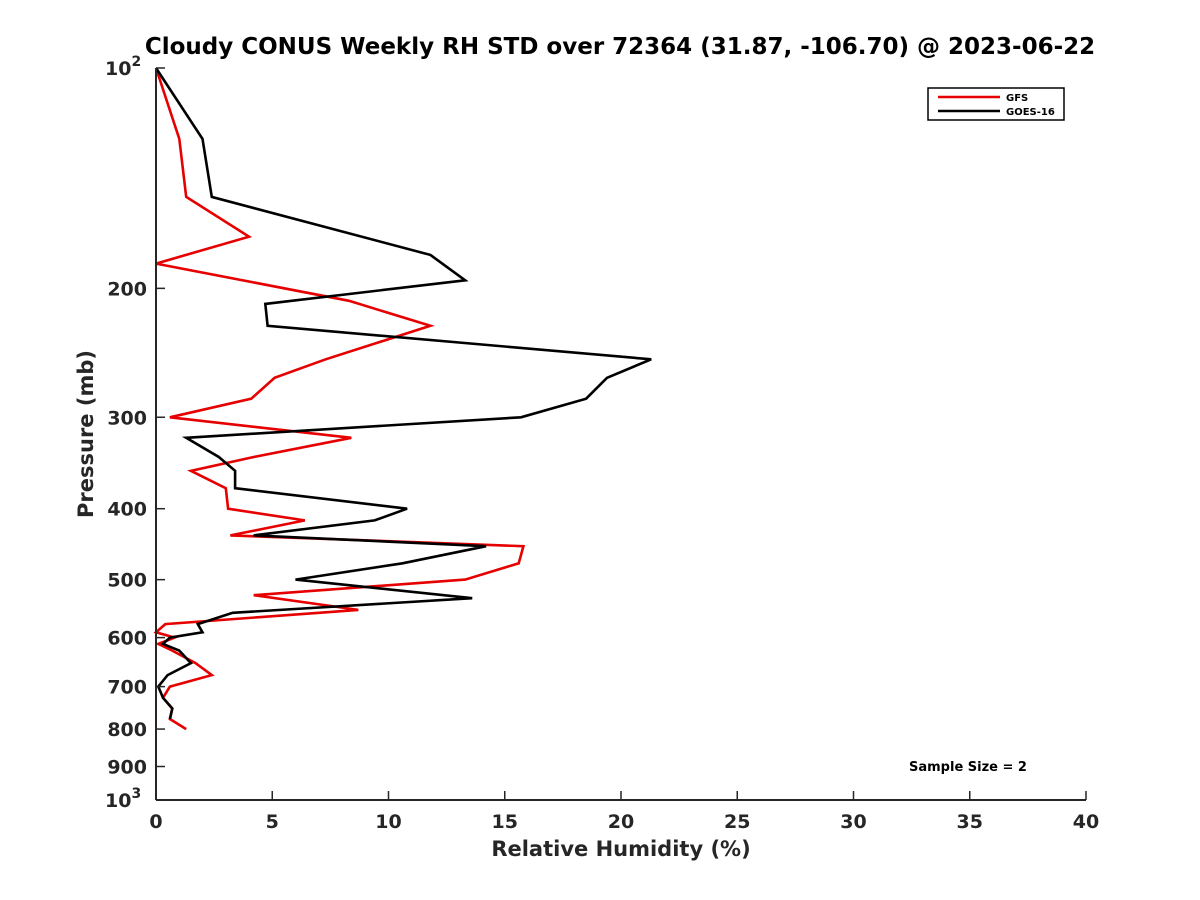 The height and width of the screenshot is (900, 1200). What do you see at coordinates (123, 799) in the screenshot?
I see `y-tick-label: 10³` at bounding box center [123, 799].